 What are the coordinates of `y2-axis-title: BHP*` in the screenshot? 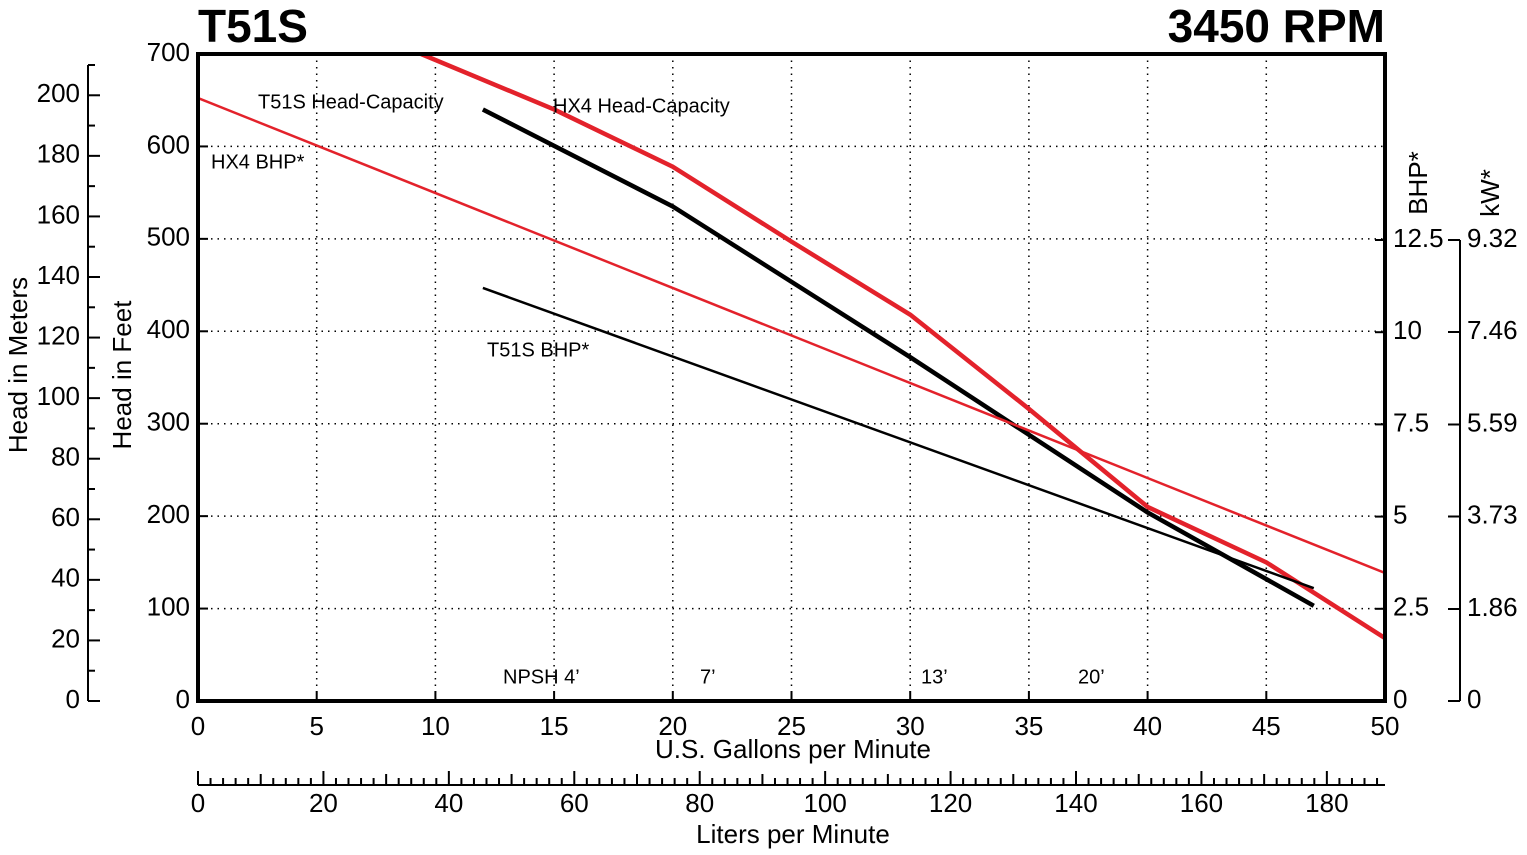 It's located at (1418, 183).